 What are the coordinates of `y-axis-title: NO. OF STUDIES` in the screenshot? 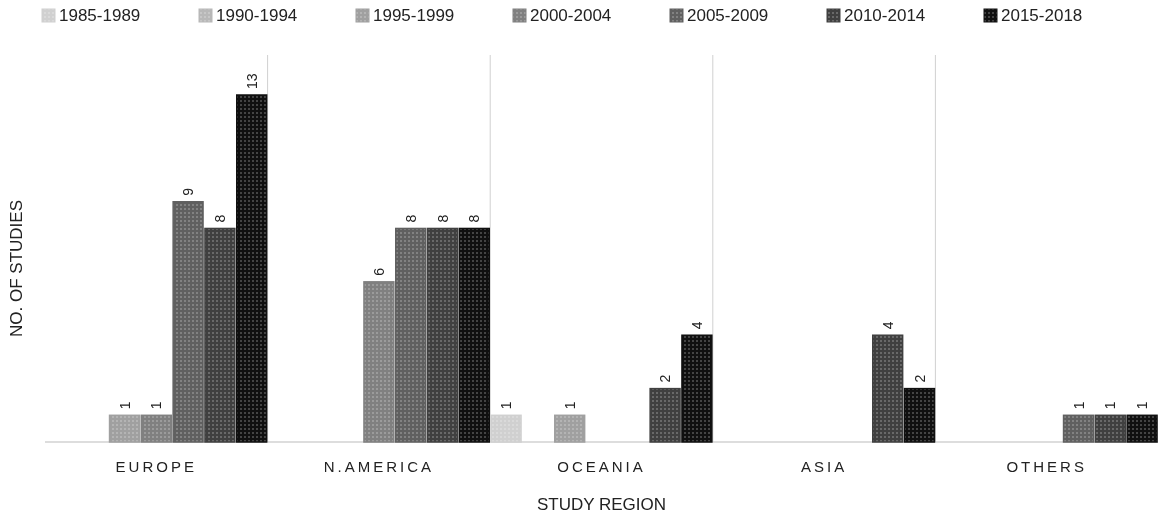 It's located at (16, 268).